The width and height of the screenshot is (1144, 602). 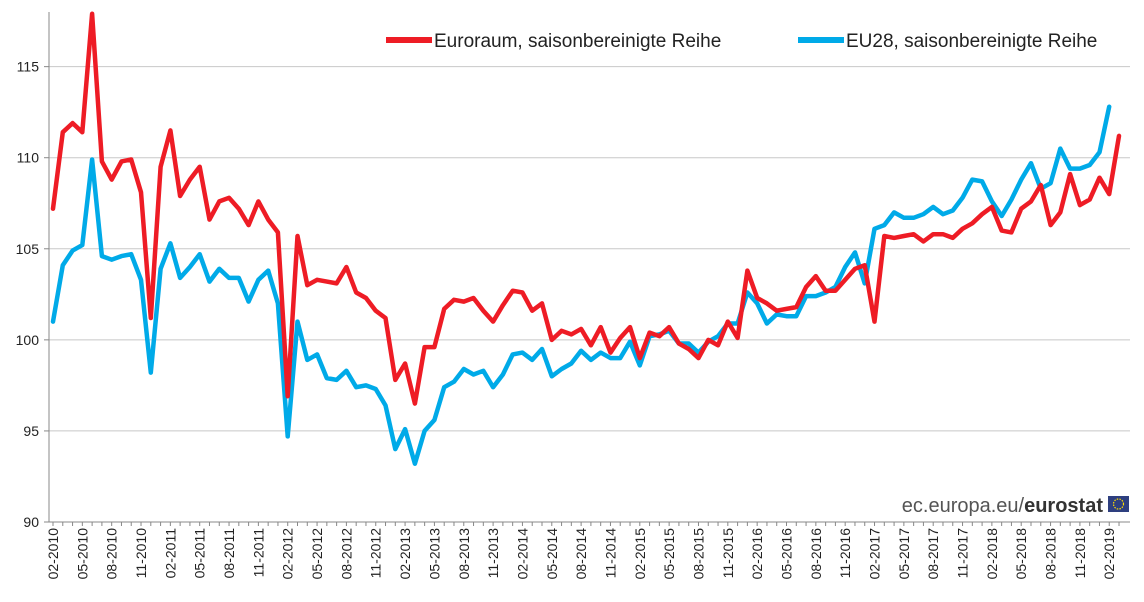 What do you see at coordinates (757, 554) in the screenshot?
I see `x-tick-label: 02-2016` at bounding box center [757, 554].